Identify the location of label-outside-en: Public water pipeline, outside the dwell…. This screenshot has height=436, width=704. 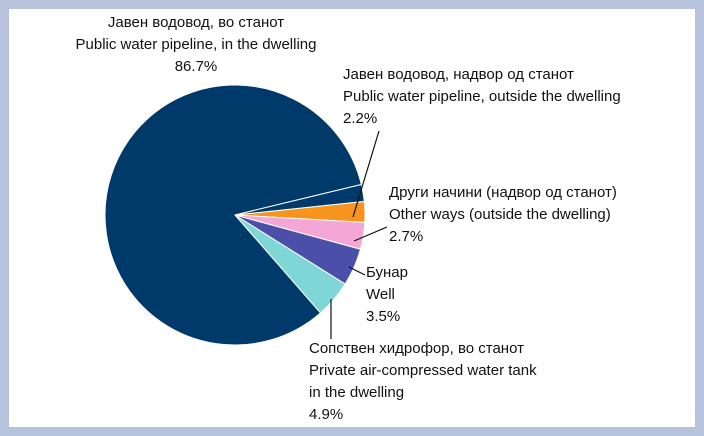
(482, 96).